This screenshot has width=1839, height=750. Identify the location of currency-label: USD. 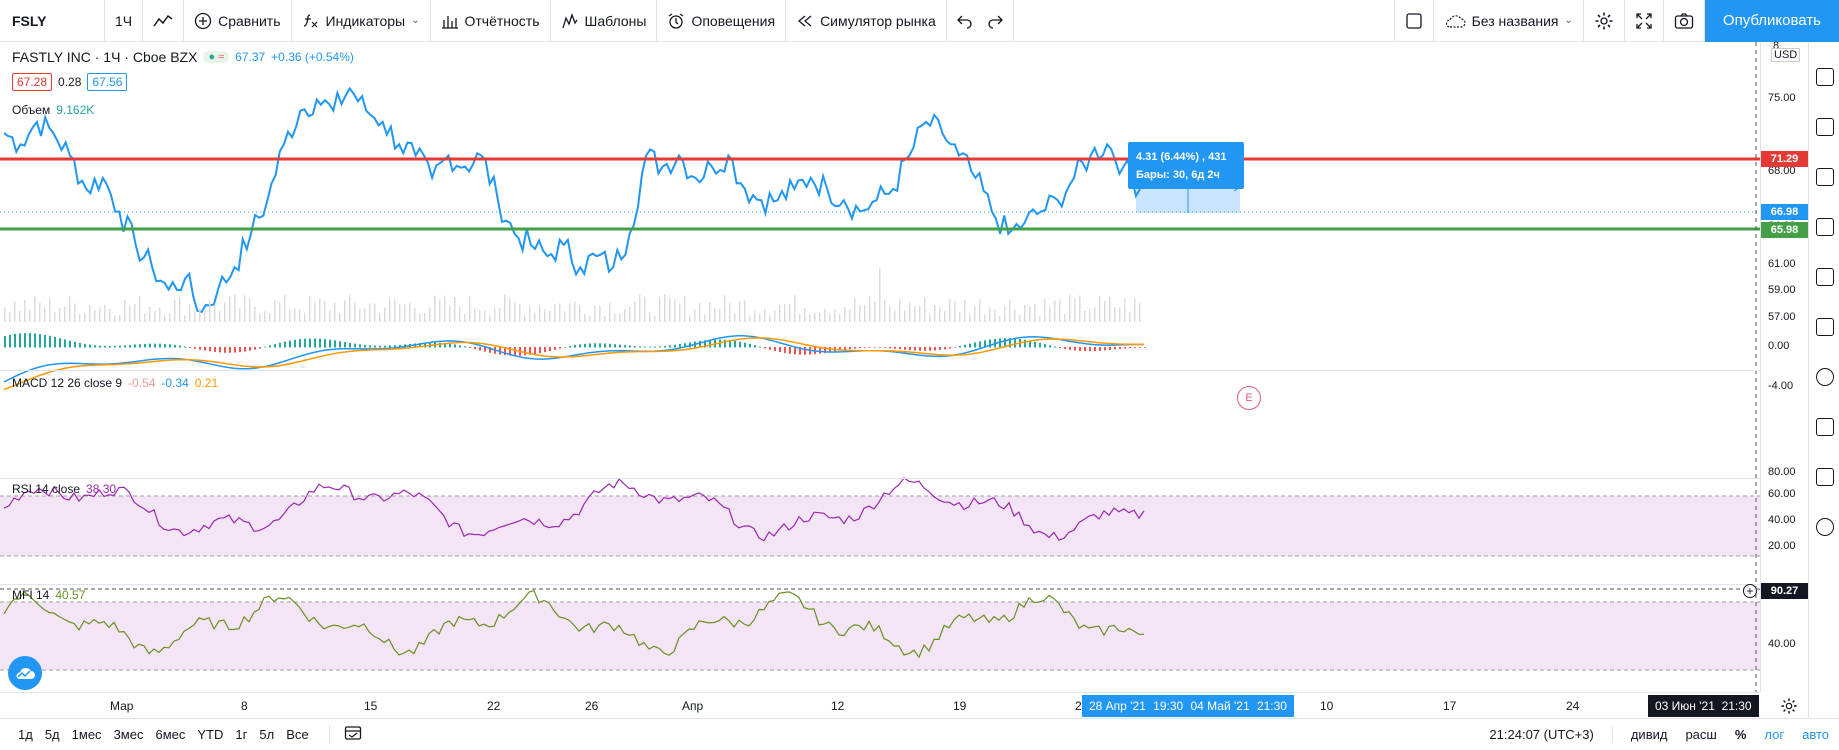
(1786, 55).